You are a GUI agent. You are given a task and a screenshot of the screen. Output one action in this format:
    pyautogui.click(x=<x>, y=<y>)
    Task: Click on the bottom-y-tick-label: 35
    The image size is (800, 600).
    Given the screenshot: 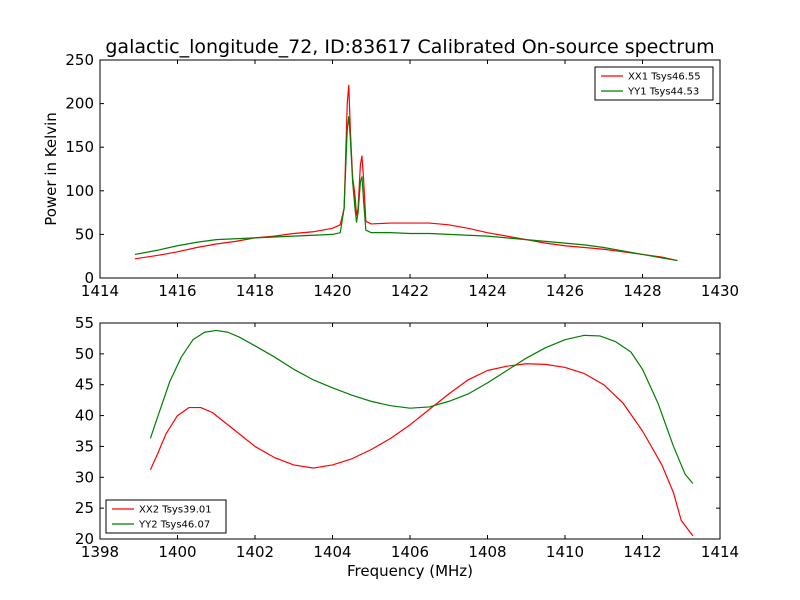 What is the action you would take?
    pyautogui.click(x=84, y=446)
    